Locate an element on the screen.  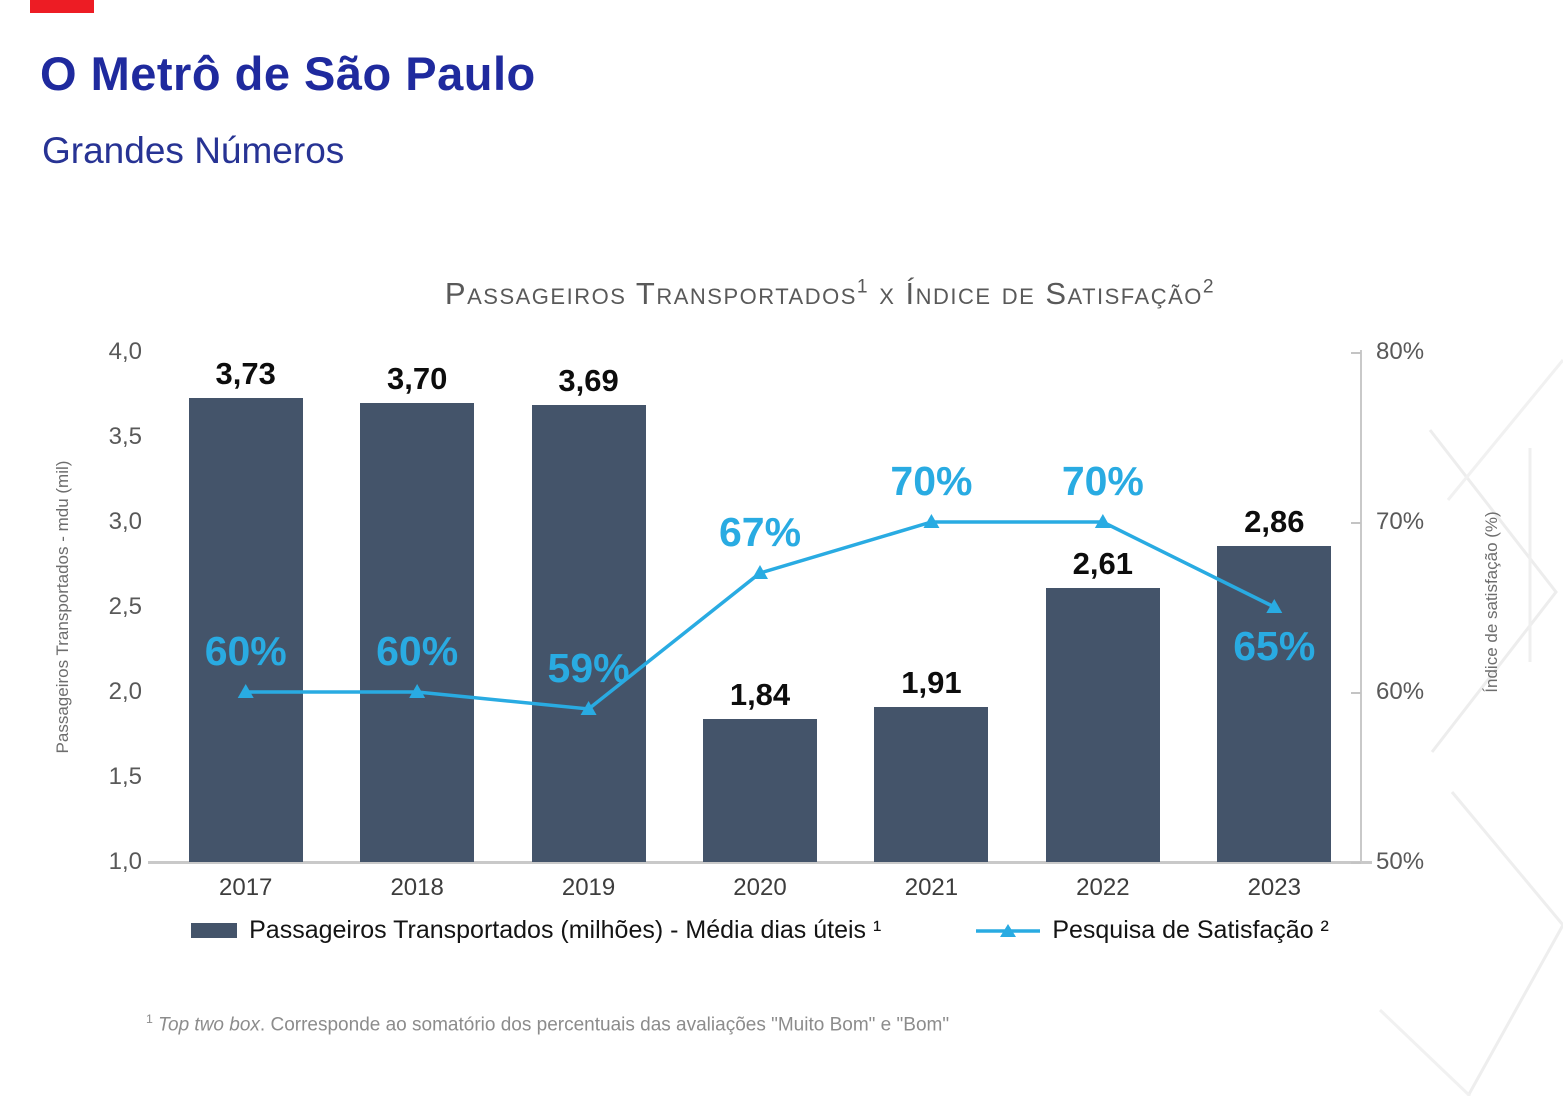
x-tick-label: 2021 is located at coordinates (931, 887).